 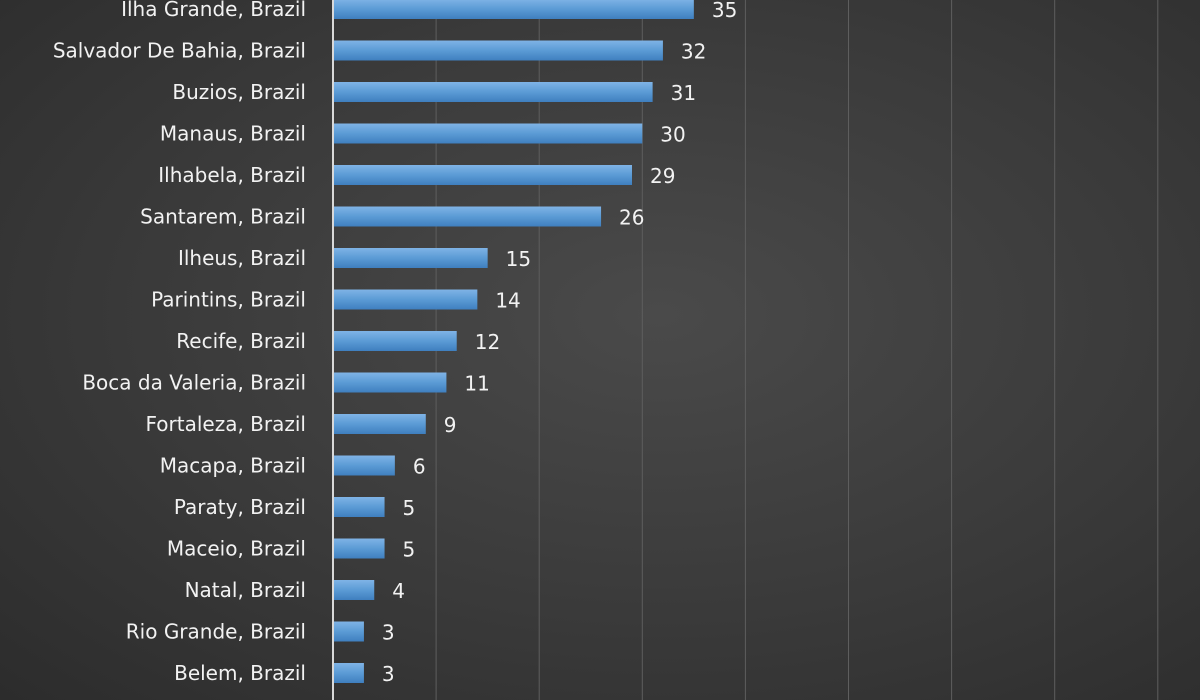 What do you see at coordinates (241, 341) in the screenshot?
I see `category-label: Recife, Brazil` at bounding box center [241, 341].